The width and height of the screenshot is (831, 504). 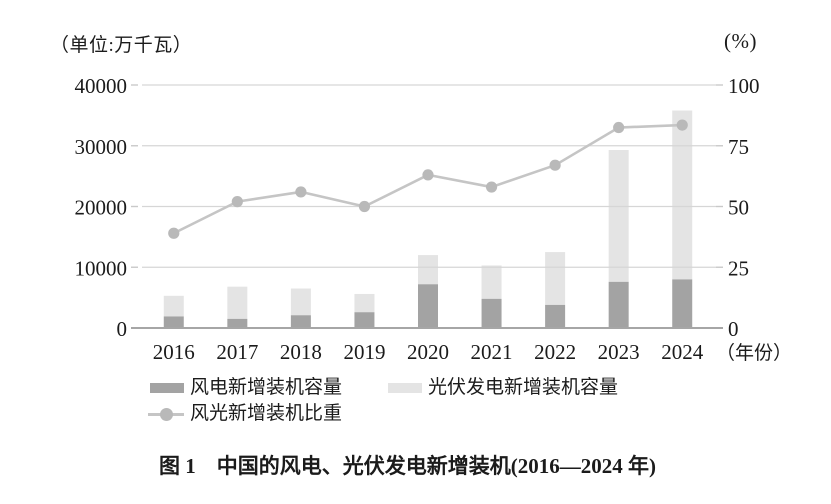 I want to click on legend-solar-label: 光伏发电新增装机容量, so click(x=523, y=387).